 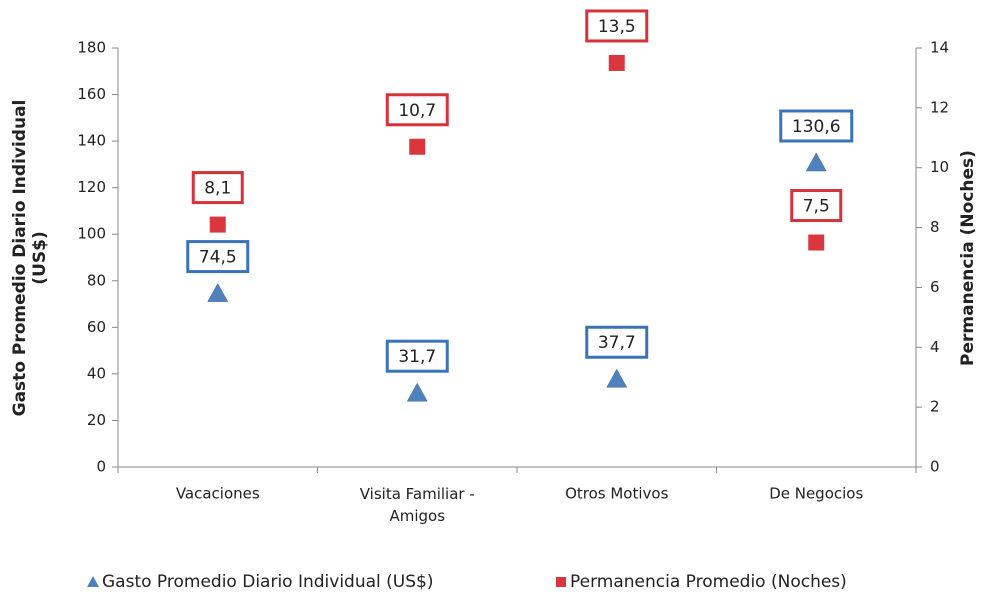 What do you see at coordinates (91, 234) in the screenshot?
I see `y-tick-label: 100` at bounding box center [91, 234].